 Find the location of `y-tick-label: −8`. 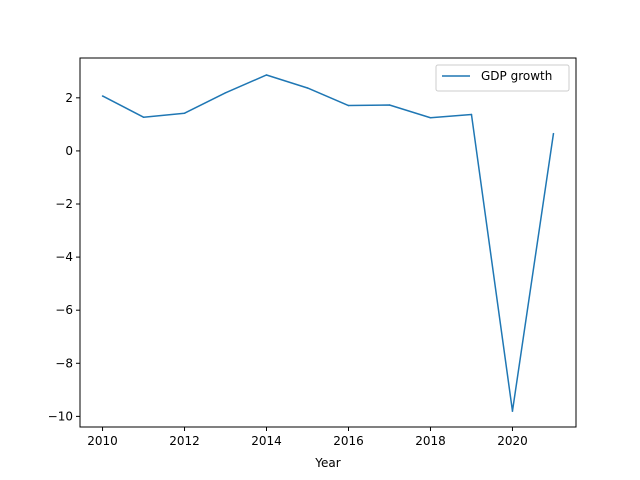

y-tick-label: −8 is located at coordinates (64, 363).